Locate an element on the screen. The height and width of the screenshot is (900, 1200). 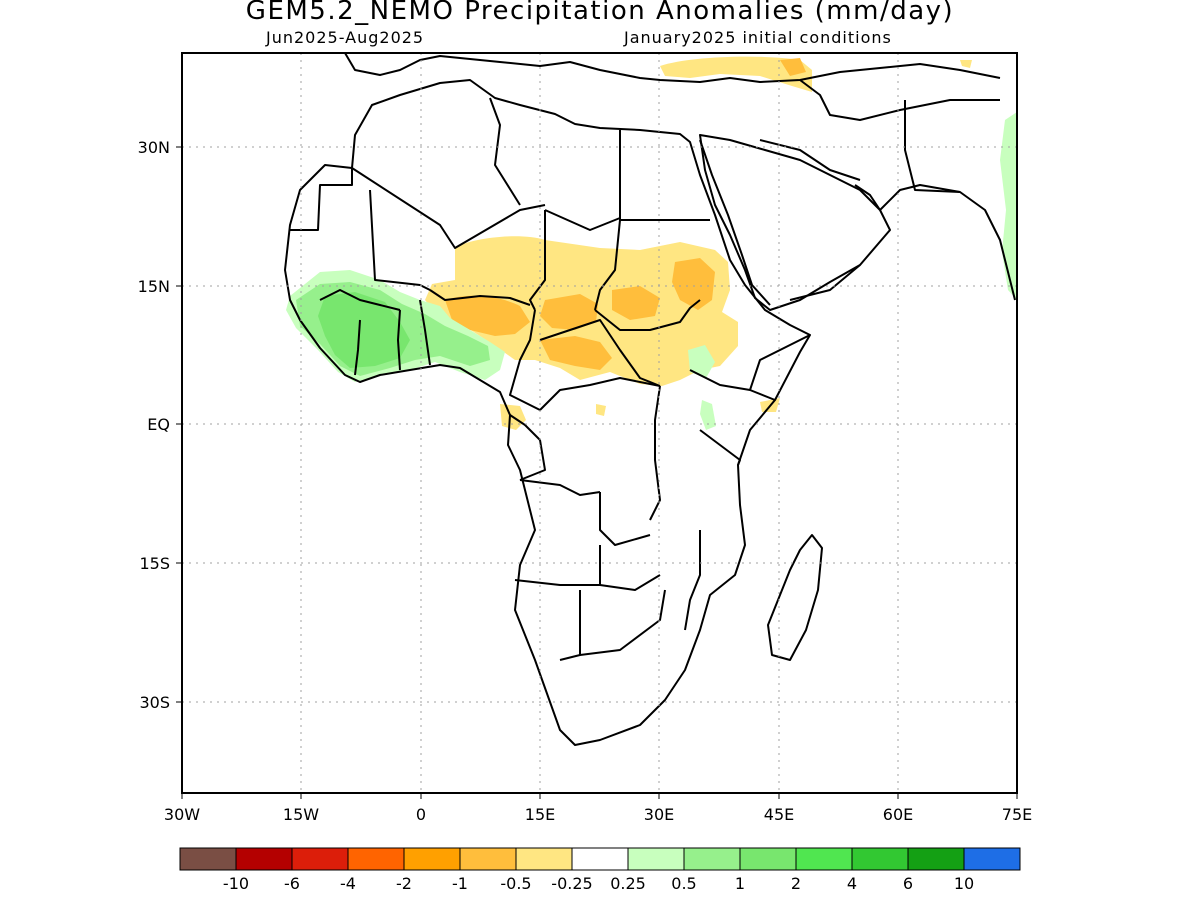
border-car-drc is located at coordinates (600, 394).